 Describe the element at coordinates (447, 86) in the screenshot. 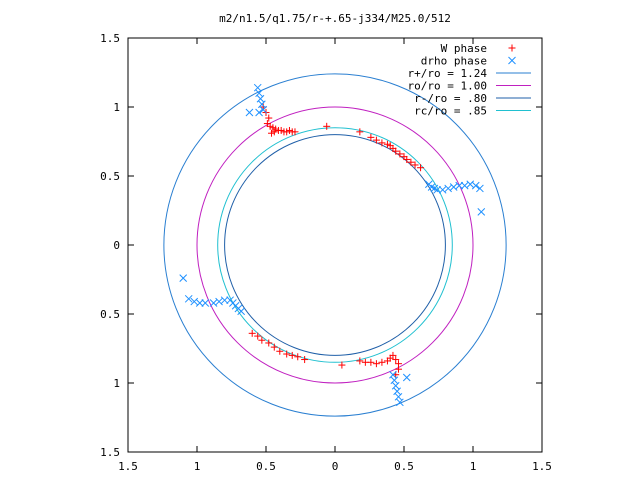

I see `legend-label: ro/ro = 1.00` at that location.